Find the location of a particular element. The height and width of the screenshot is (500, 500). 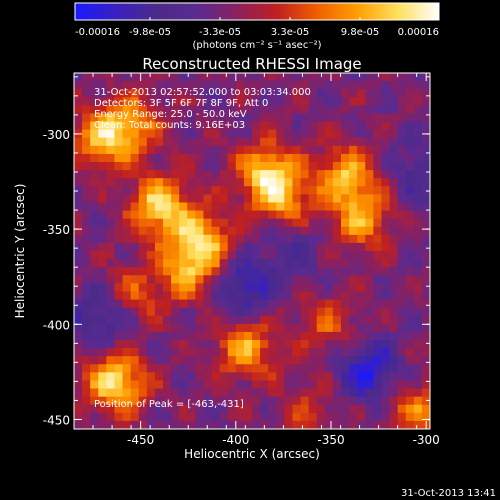

y-tick-label: -450 is located at coordinates (56, 420).